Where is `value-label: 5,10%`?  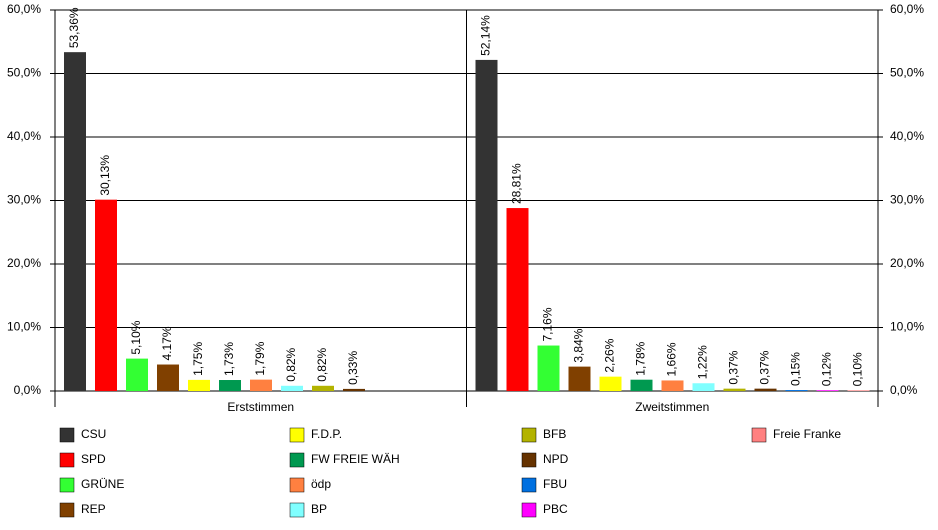 value-label: 5,10% is located at coordinates (136, 337).